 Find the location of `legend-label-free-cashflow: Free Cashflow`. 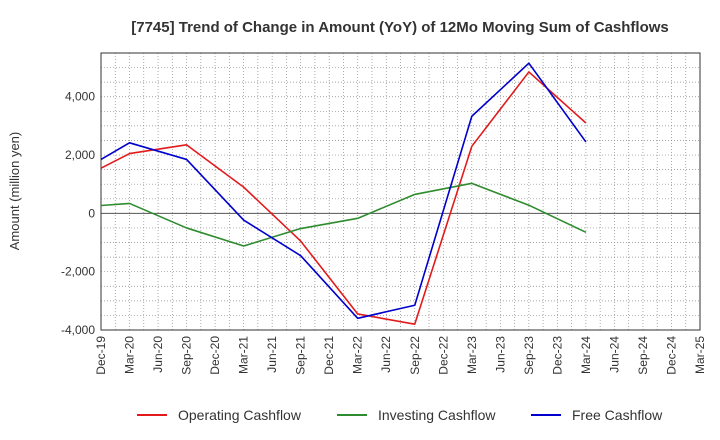

legend-label-free-cashflow: Free Cashflow is located at coordinates (617, 415).